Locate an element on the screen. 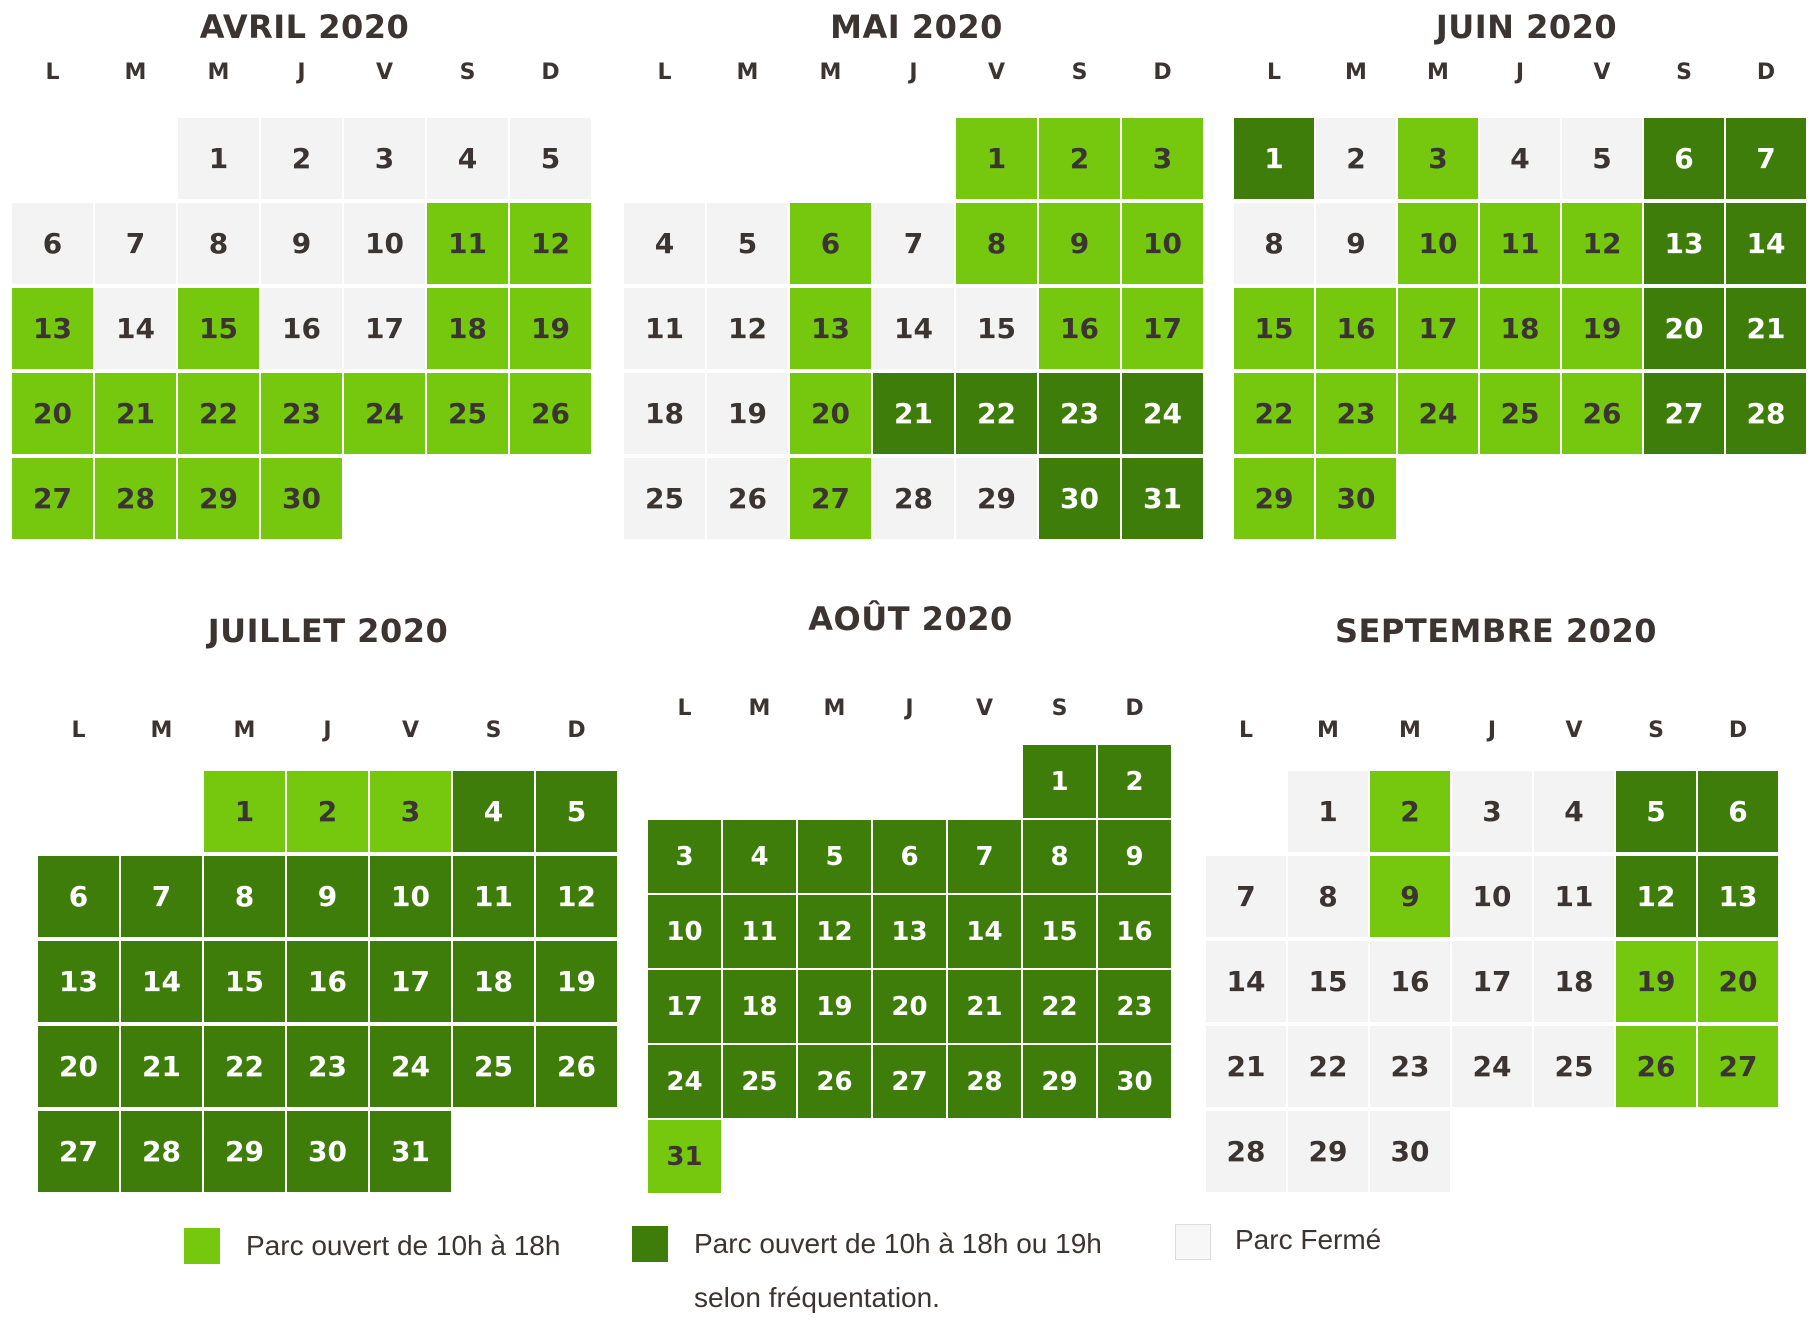 Image resolution: width=1820 pixels, height=1323 pixels. day-cell: 22 is located at coordinates (996, 413).